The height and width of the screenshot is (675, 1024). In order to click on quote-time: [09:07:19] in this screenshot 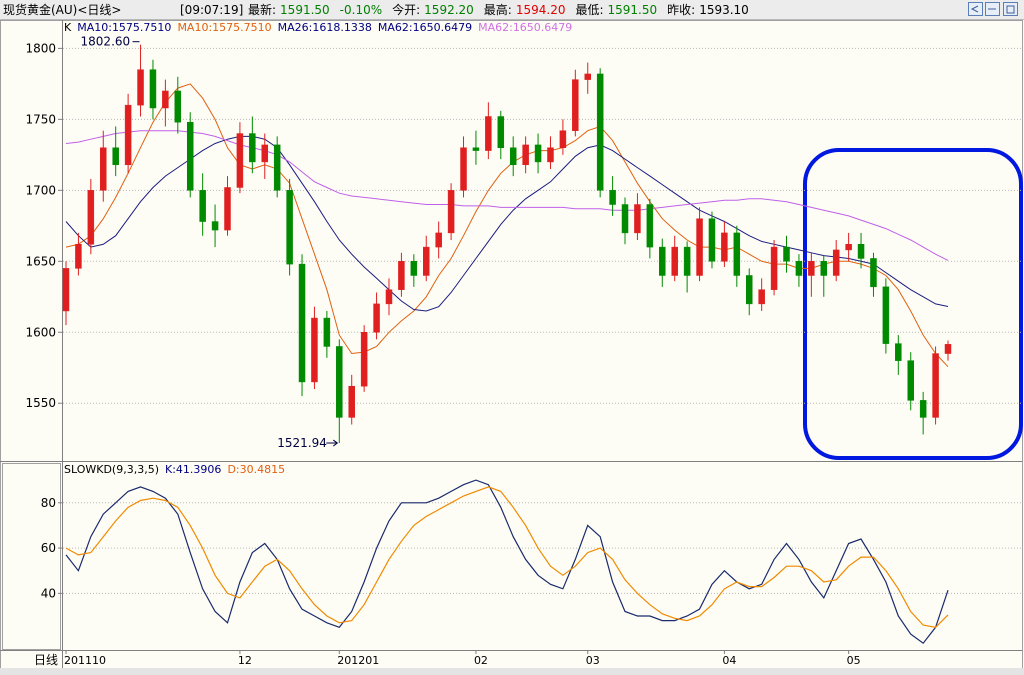, I will do `click(212, 10)`.